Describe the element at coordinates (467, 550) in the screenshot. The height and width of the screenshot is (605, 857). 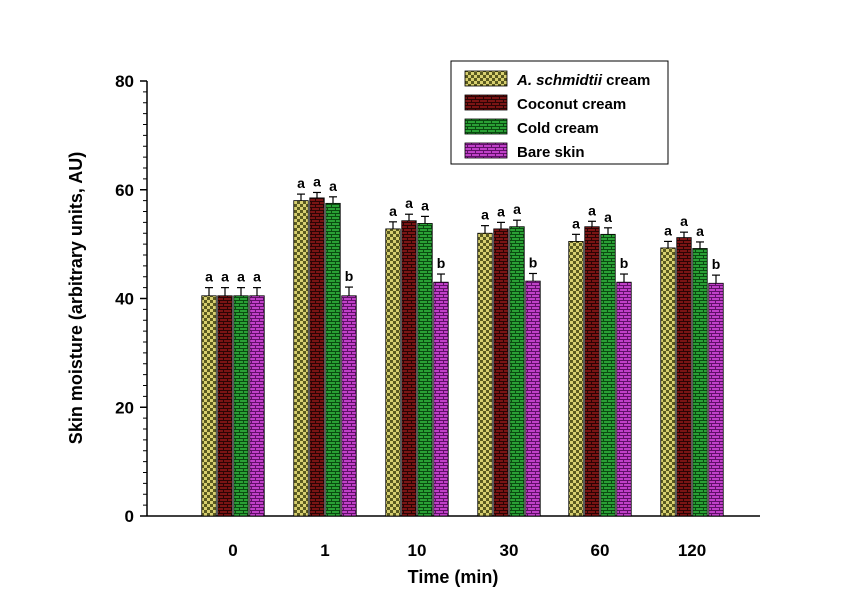
I see `x-ticks: 0 1 10 30 60 120` at that location.